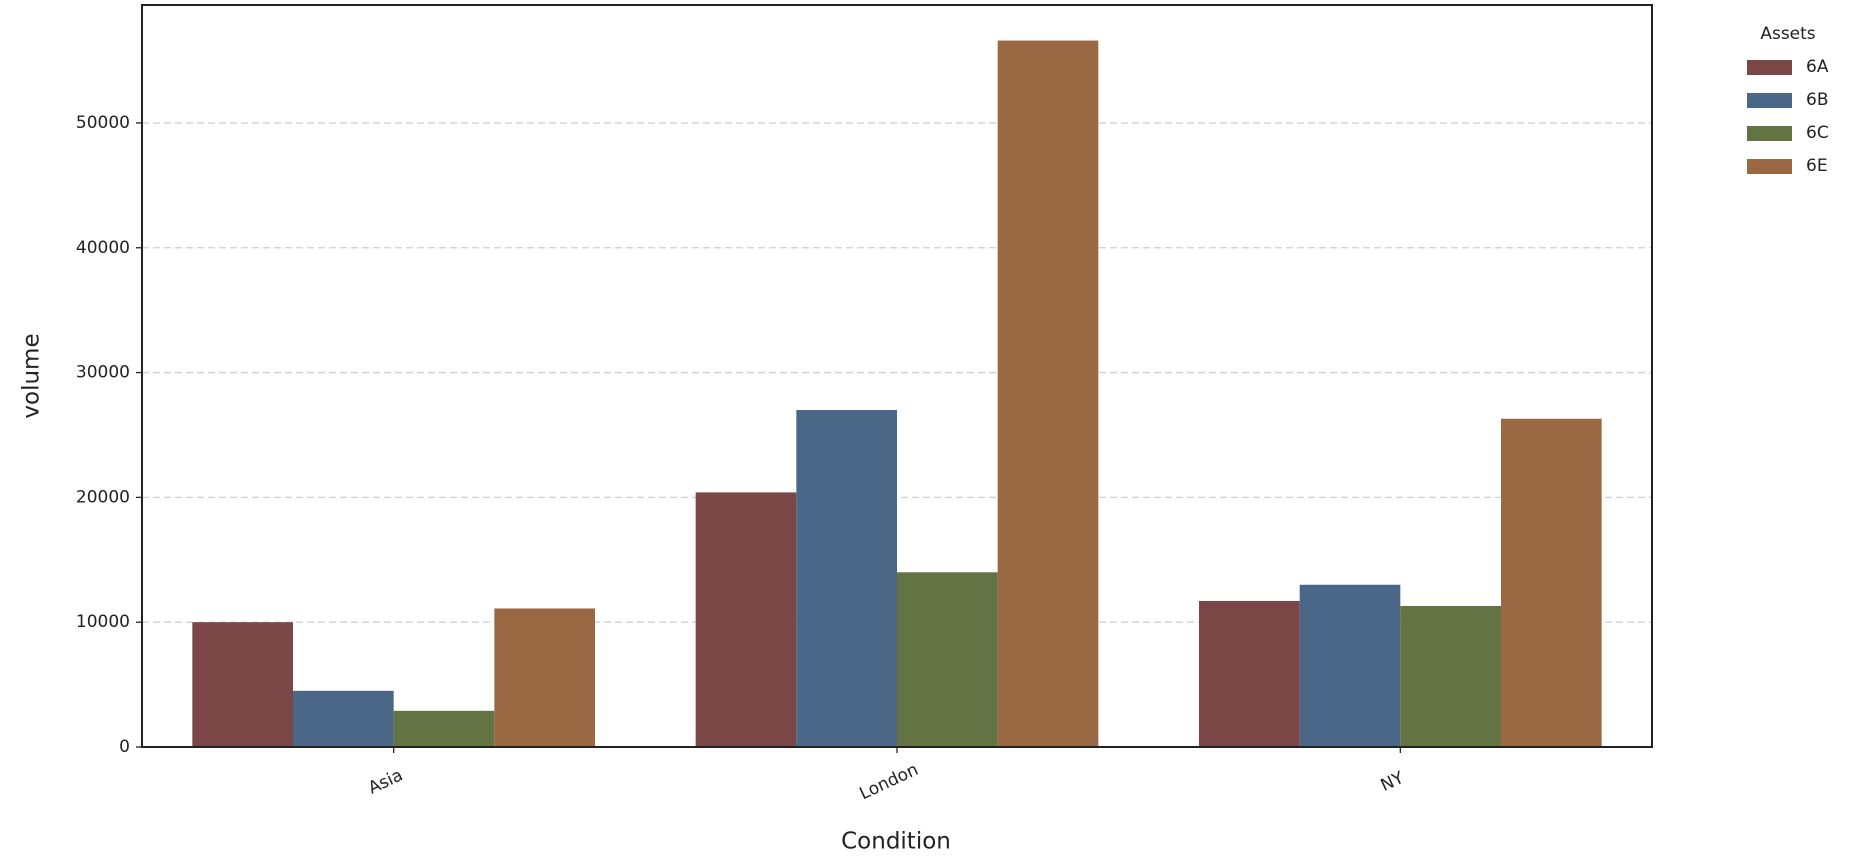 This screenshot has height=861, width=1850. What do you see at coordinates (1817, 100) in the screenshot?
I see `legend-label: 6B` at bounding box center [1817, 100].